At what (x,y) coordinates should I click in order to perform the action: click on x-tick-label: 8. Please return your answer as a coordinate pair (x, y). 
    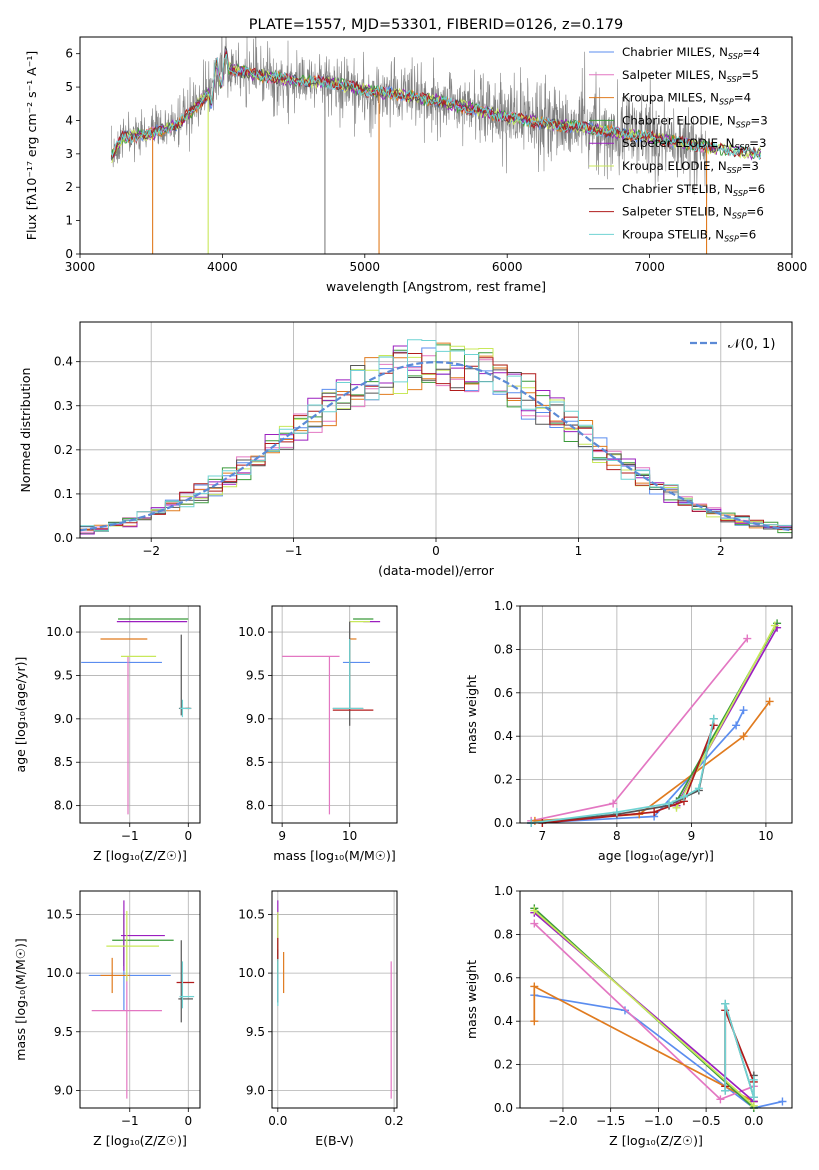
    Looking at the image, I should click on (617, 836).